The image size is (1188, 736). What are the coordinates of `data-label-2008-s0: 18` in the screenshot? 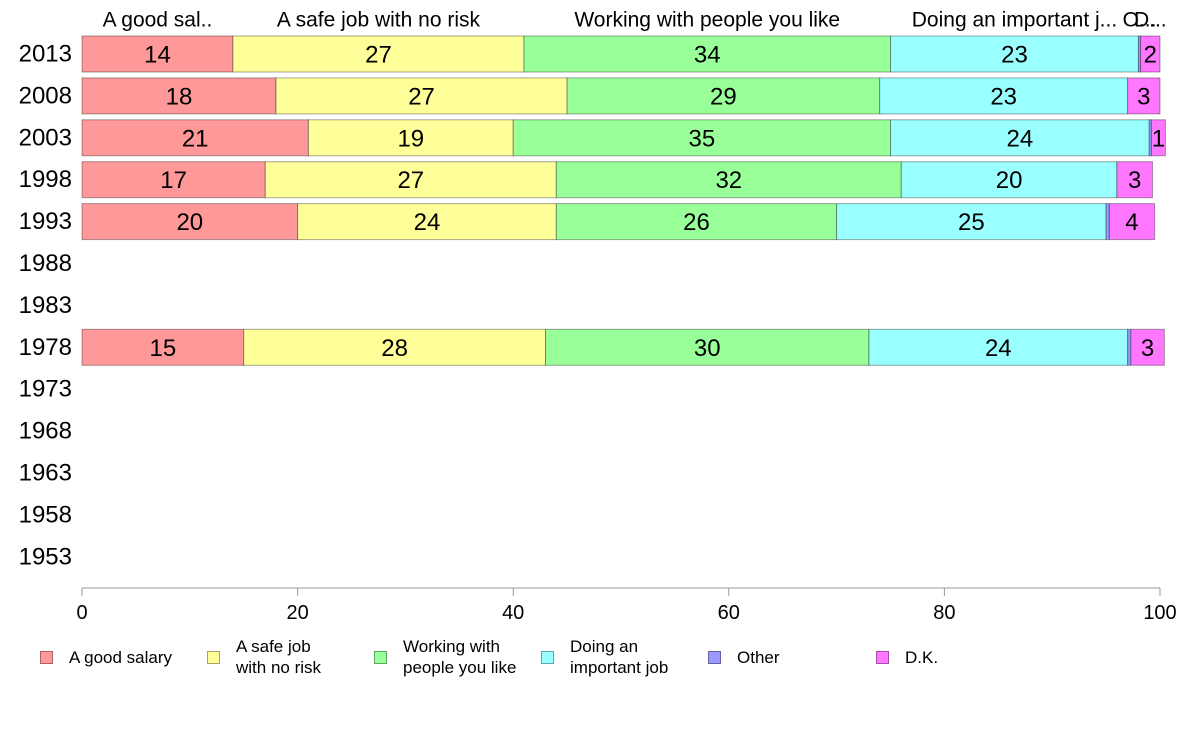 It's located at (179, 96).